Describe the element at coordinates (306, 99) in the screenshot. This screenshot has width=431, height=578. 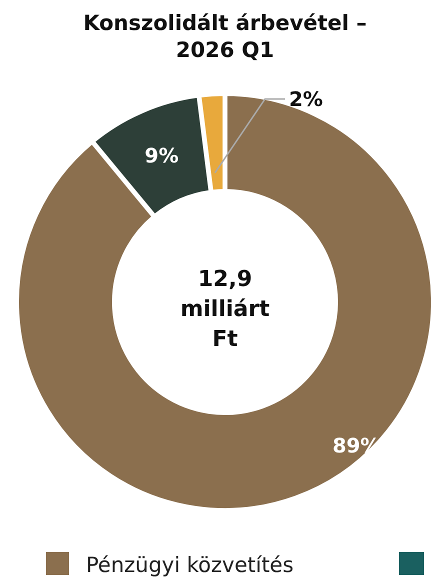
I see `data-label: 2%` at that location.